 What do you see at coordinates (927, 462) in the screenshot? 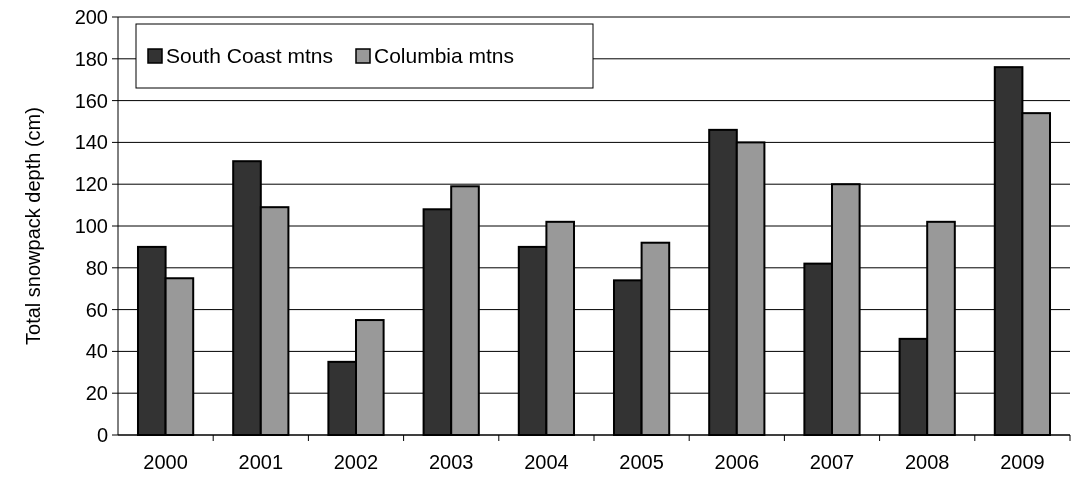
I see `x-tick-label: 2008` at bounding box center [927, 462].